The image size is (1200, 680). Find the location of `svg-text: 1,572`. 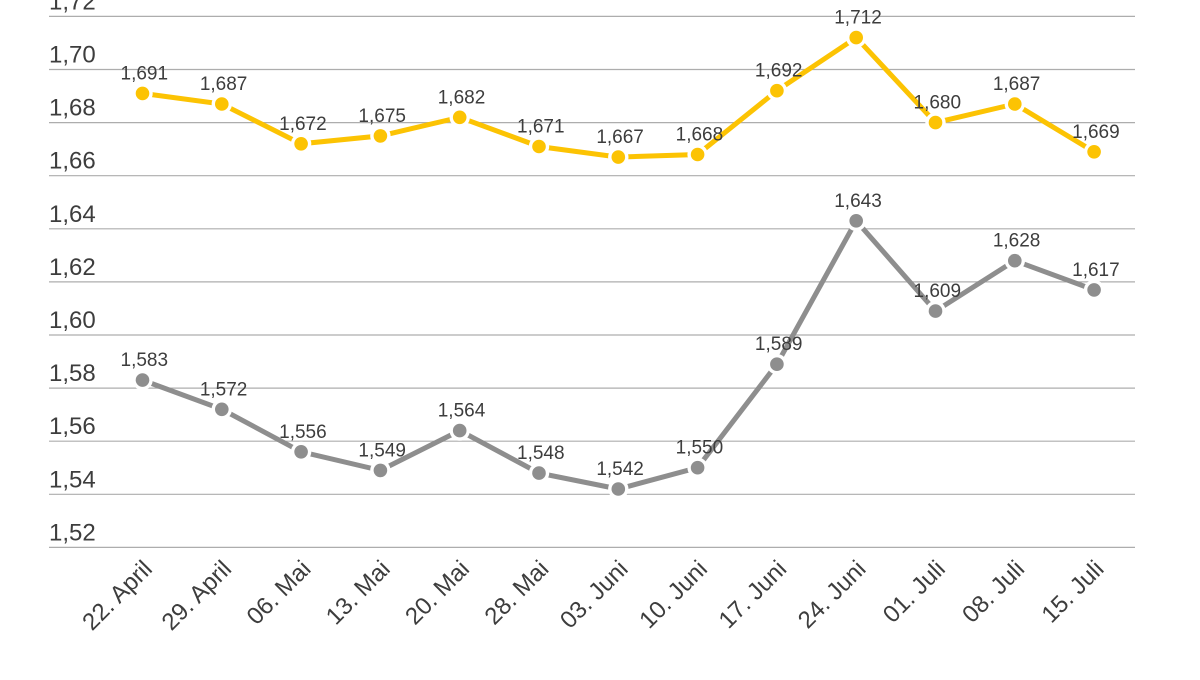

svg-text: 1,572 is located at coordinates (224, 389).